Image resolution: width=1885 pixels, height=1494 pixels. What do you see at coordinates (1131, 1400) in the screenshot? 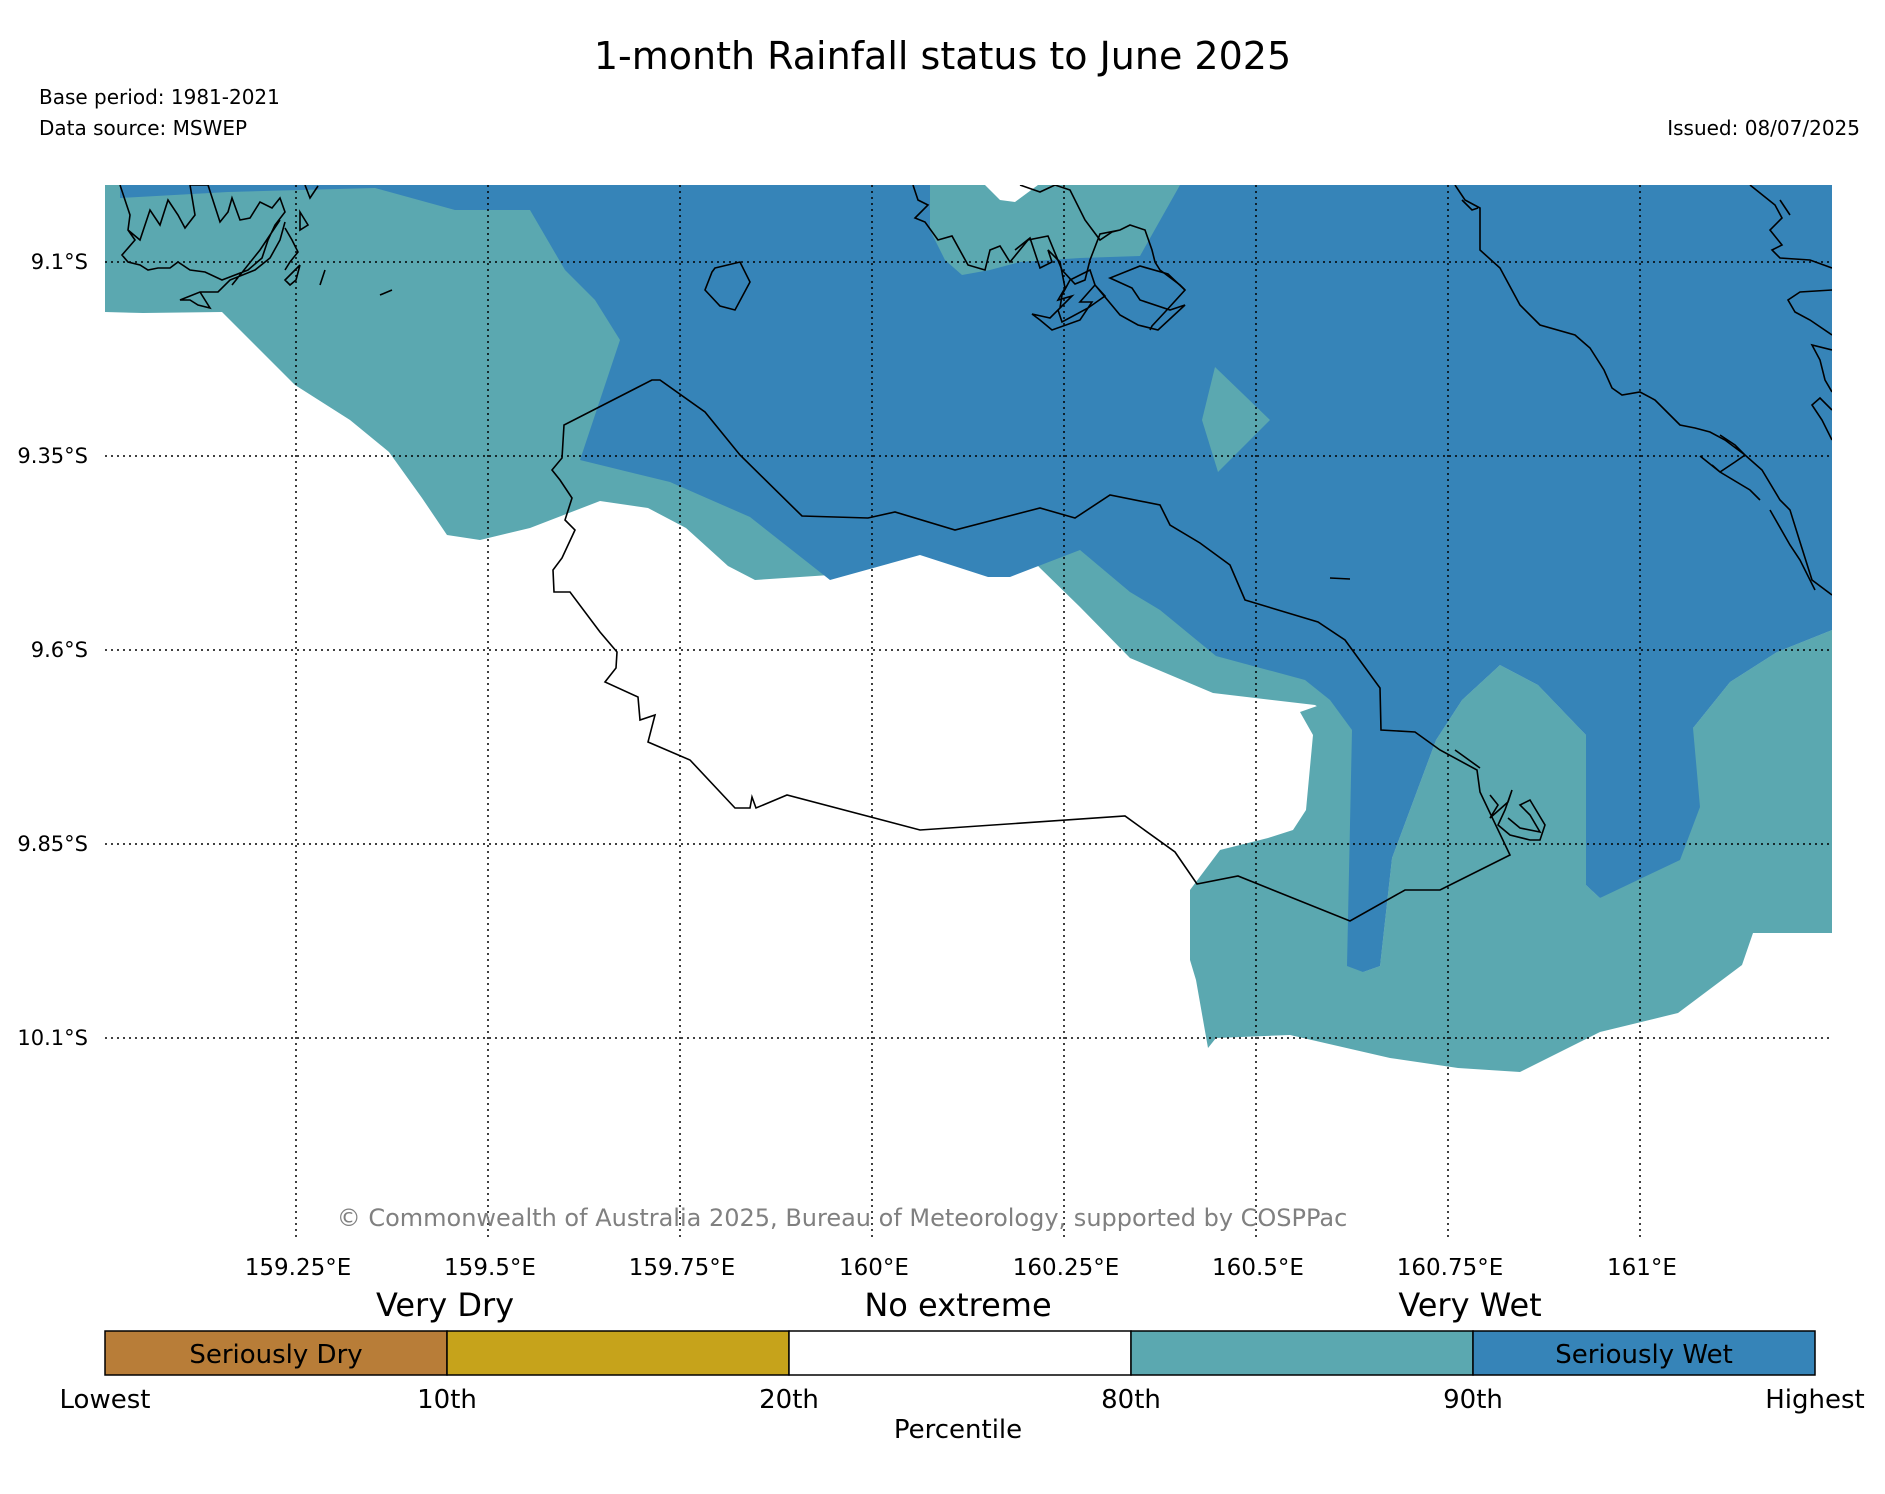
I see `legend-tick: 80th` at bounding box center [1131, 1400].